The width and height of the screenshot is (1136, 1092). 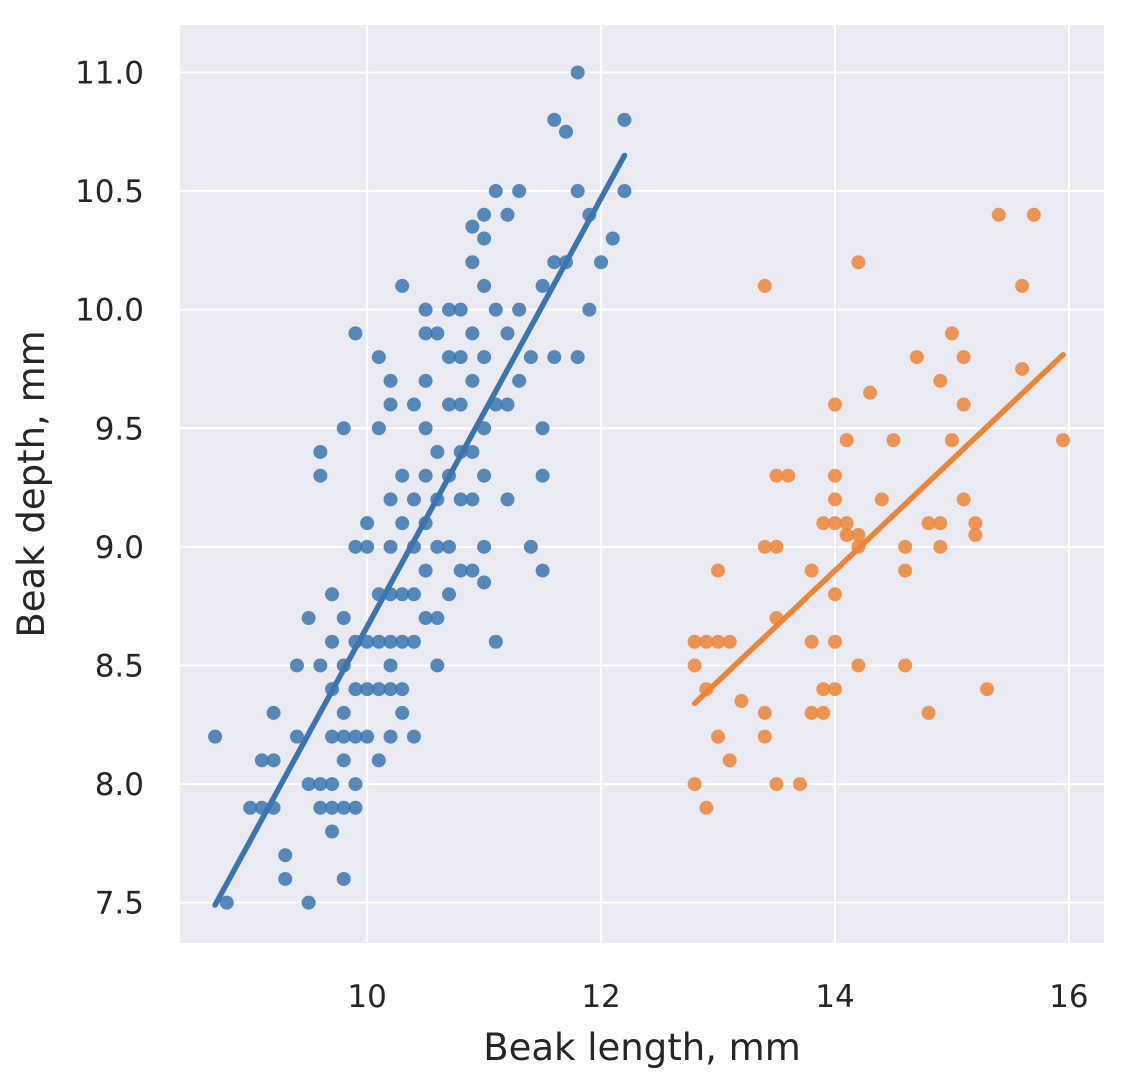 What do you see at coordinates (119, 548) in the screenshot?
I see `y-tick-label: 9.0` at bounding box center [119, 548].